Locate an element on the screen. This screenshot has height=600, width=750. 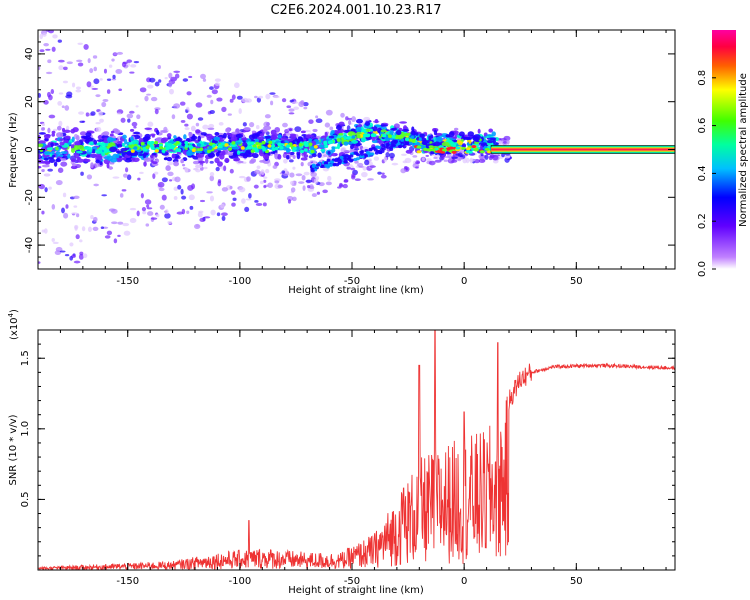
colorbar-label: Normalized spectral amplitude is located at coordinates (743, 150).